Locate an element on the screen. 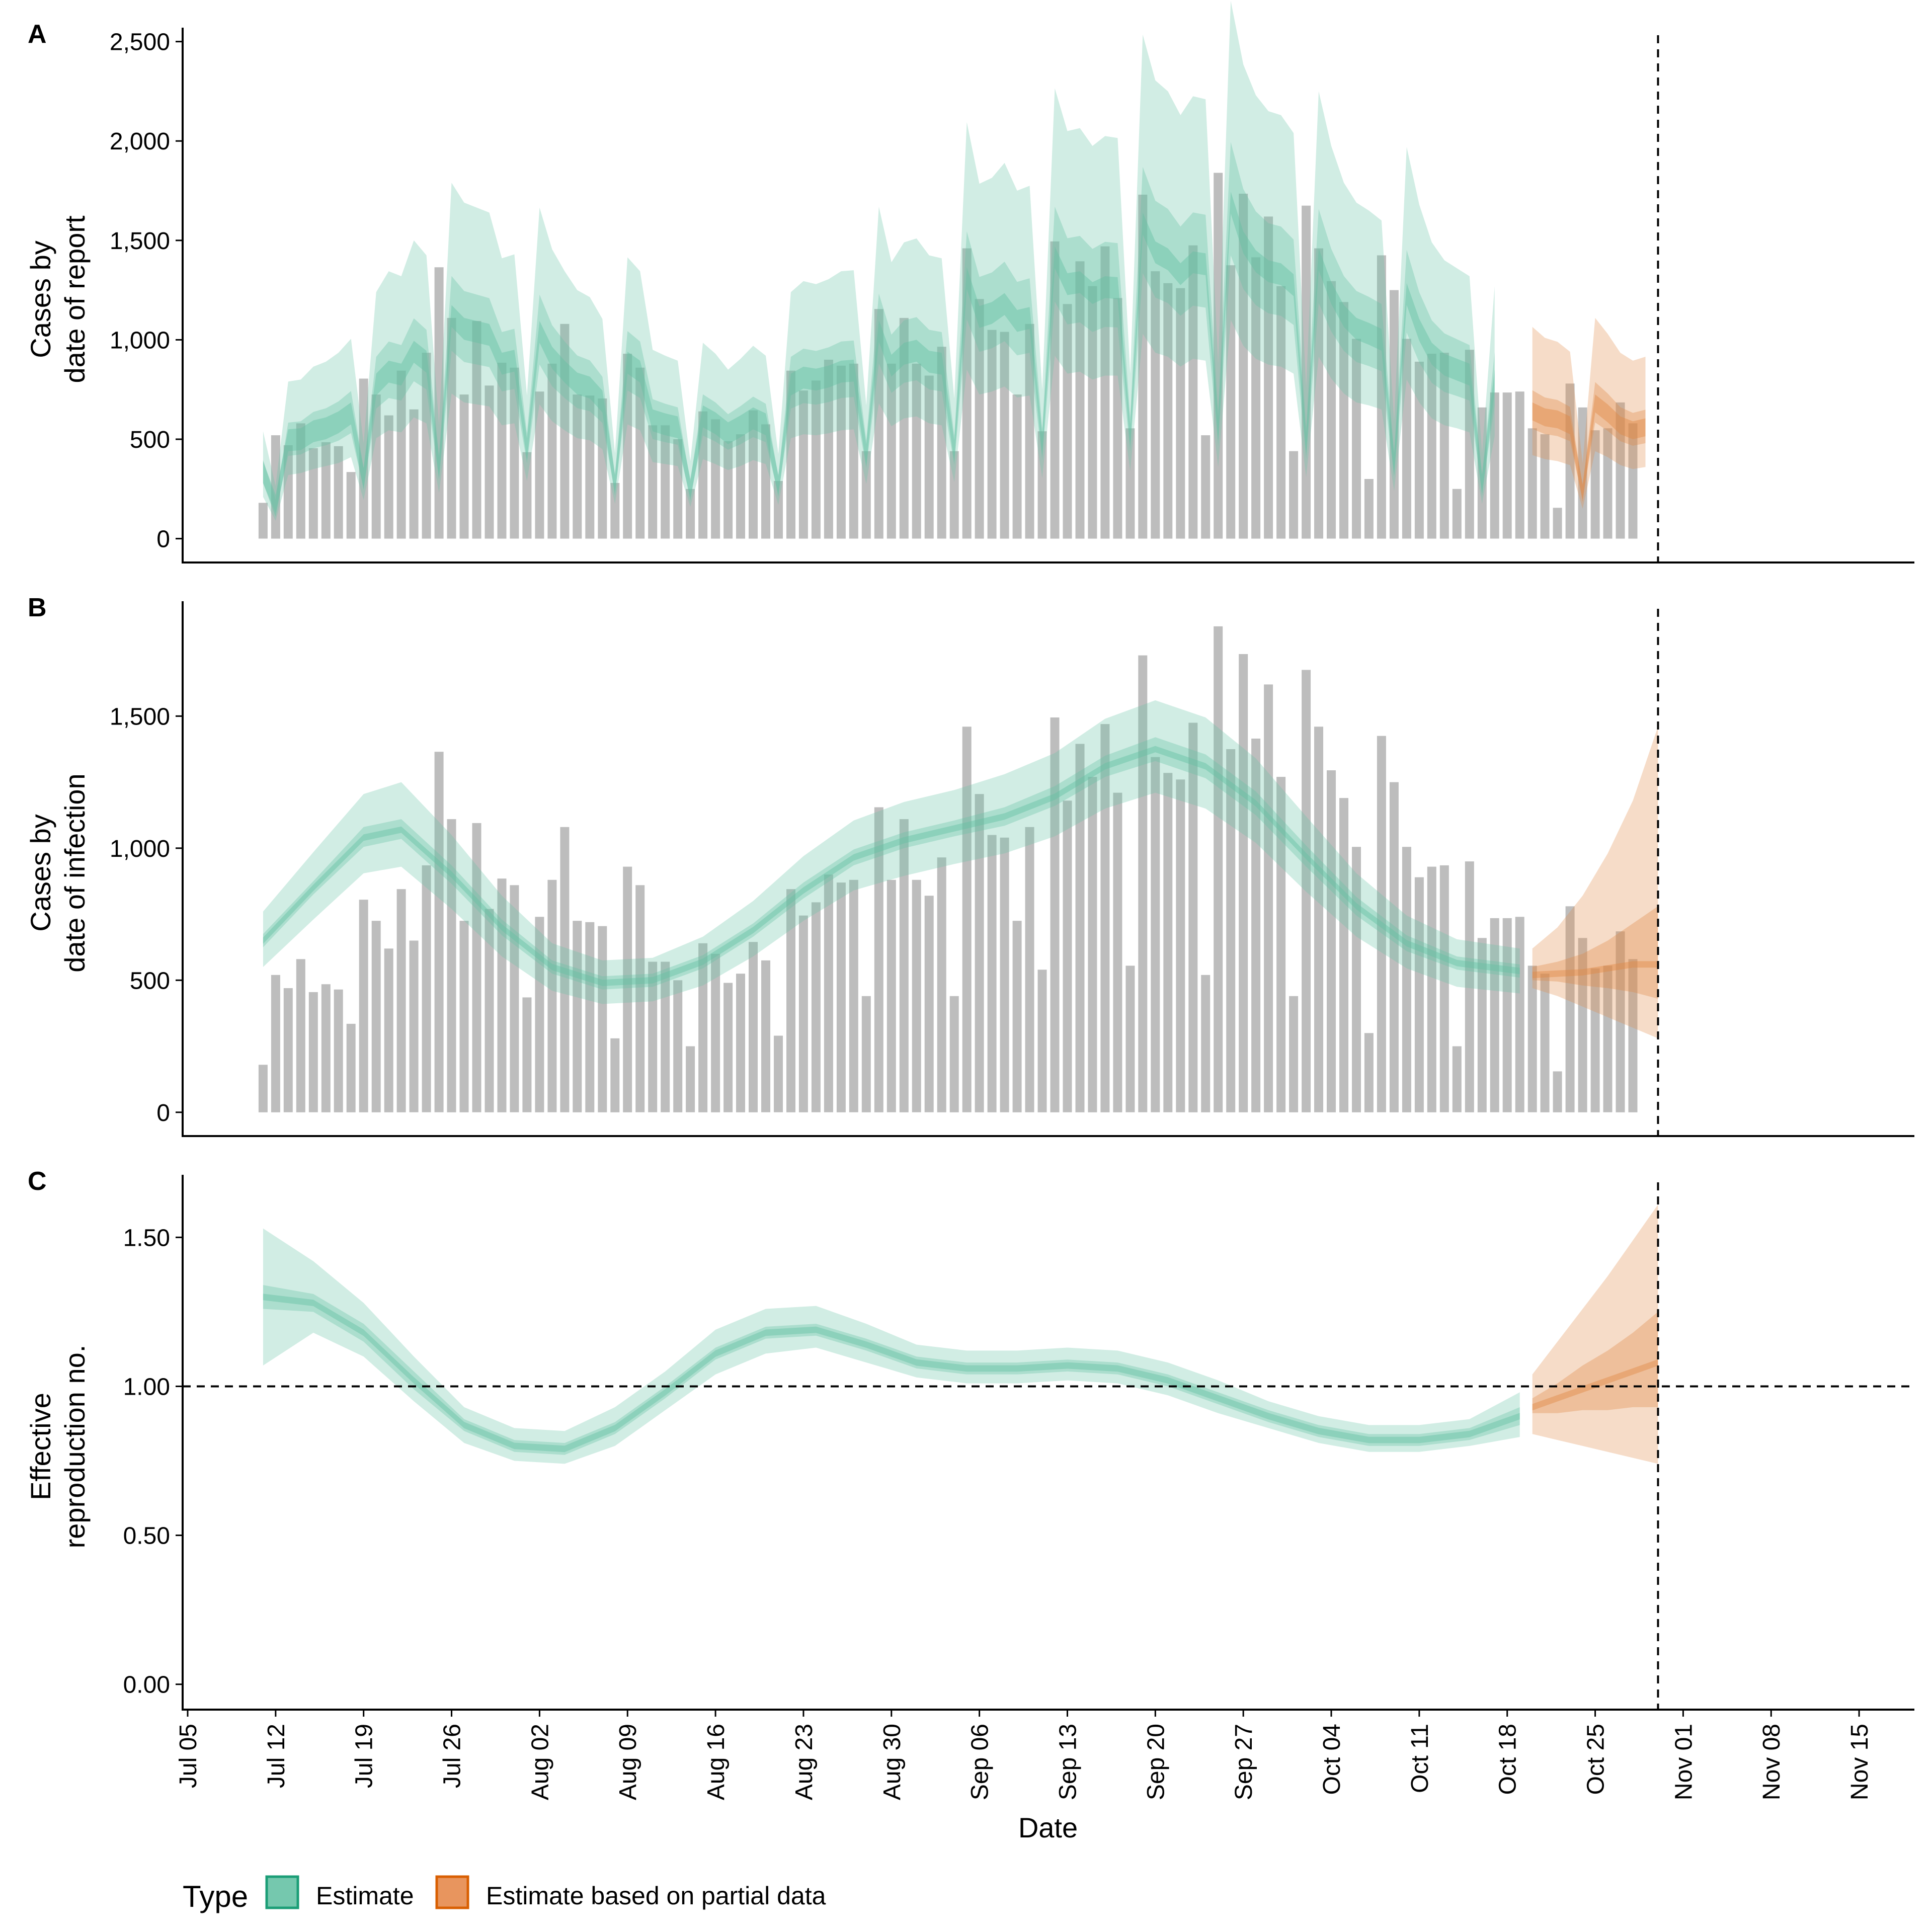 The image size is (1932, 1932). panel-c-y-tick-label: 0.50 is located at coordinates (147, 1537).